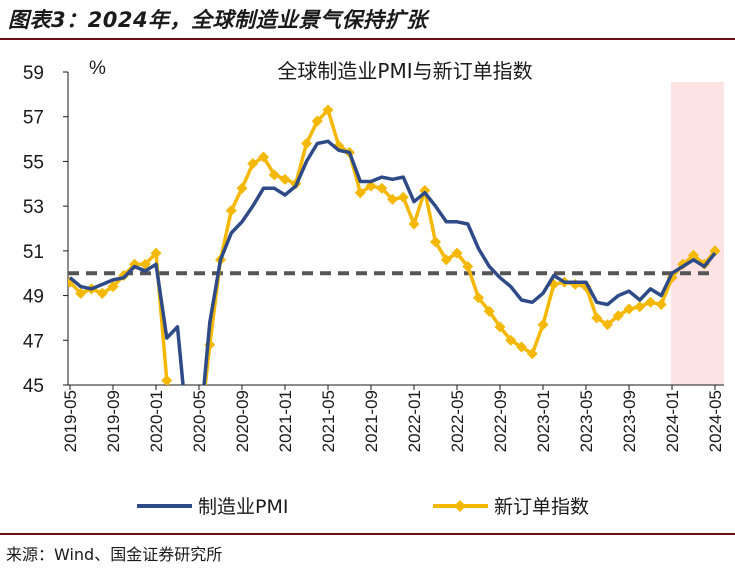 Image resolution: width=735 pixels, height=569 pixels. Describe the element at coordinates (371, 421) in the screenshot. I see `x-tick-label: 2021-09` at that location.